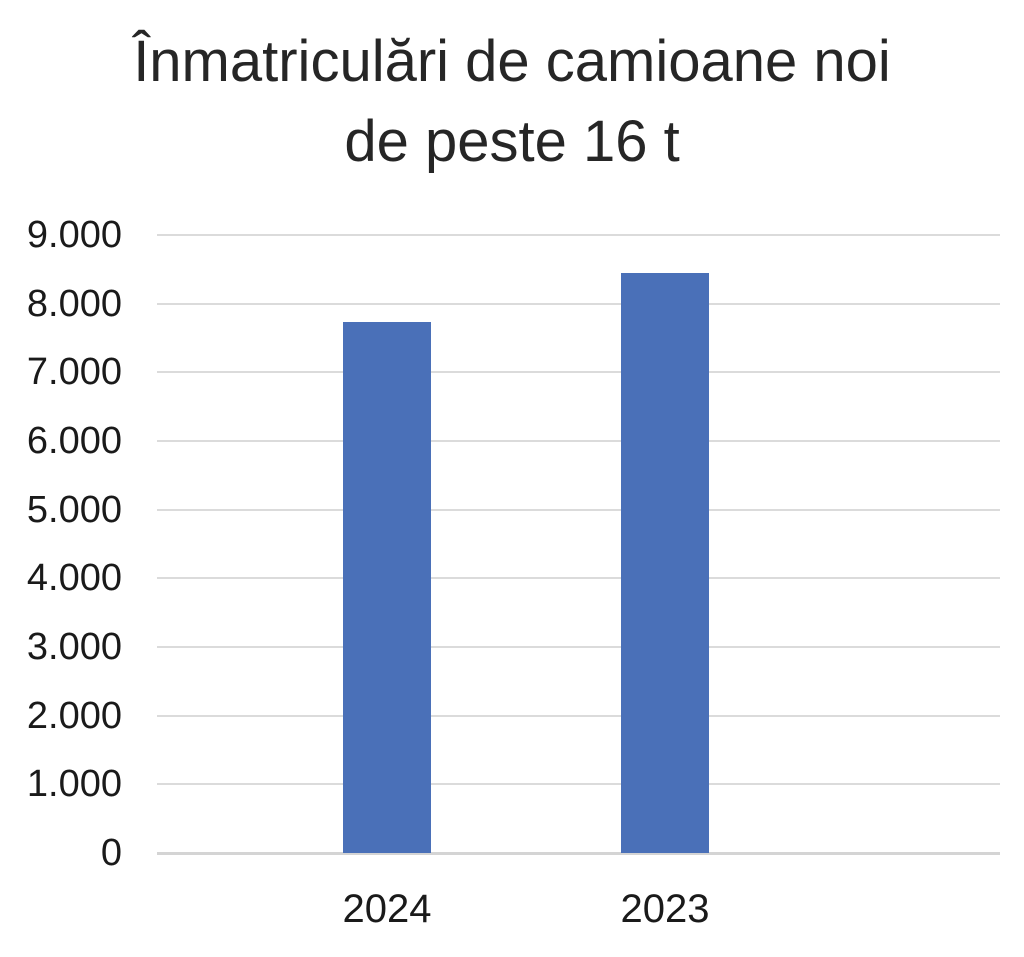 This screenshot has width=1024, height=957. What do you see at coordinates (74, 235) in the screenshot?
I see `y-tick-label-9.000: 9.000` at bounding box center [74, 235].